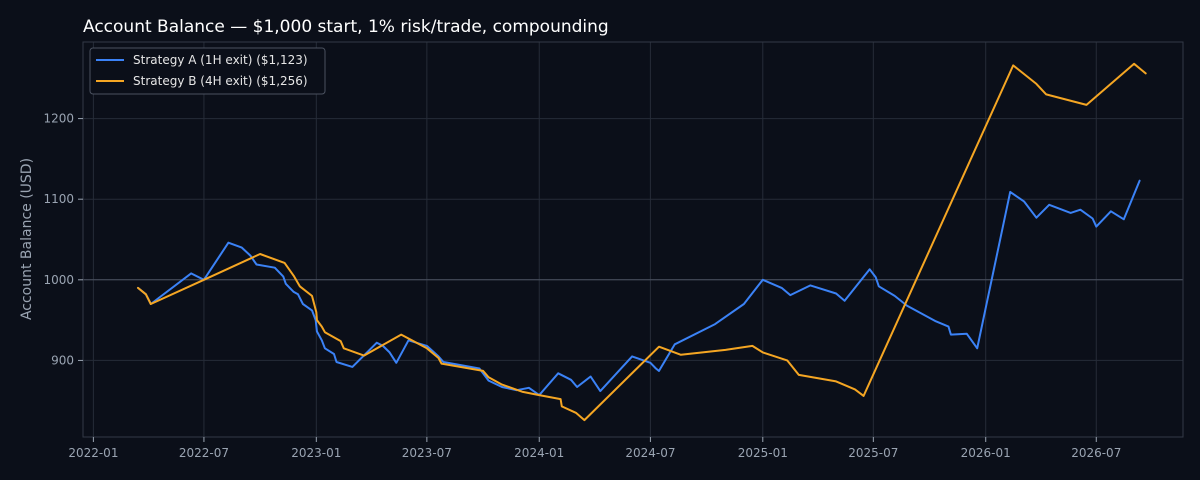 This screenshot has width=1200, height=480. I want to click on legend-label-strategy-b: Strategy B (4H exit) ($1,256), so click(220, 81).